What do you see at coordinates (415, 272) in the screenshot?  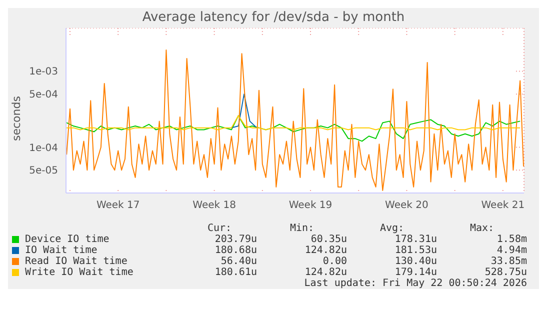 I see `text: 179.14u` at bounding box center [415, 272].